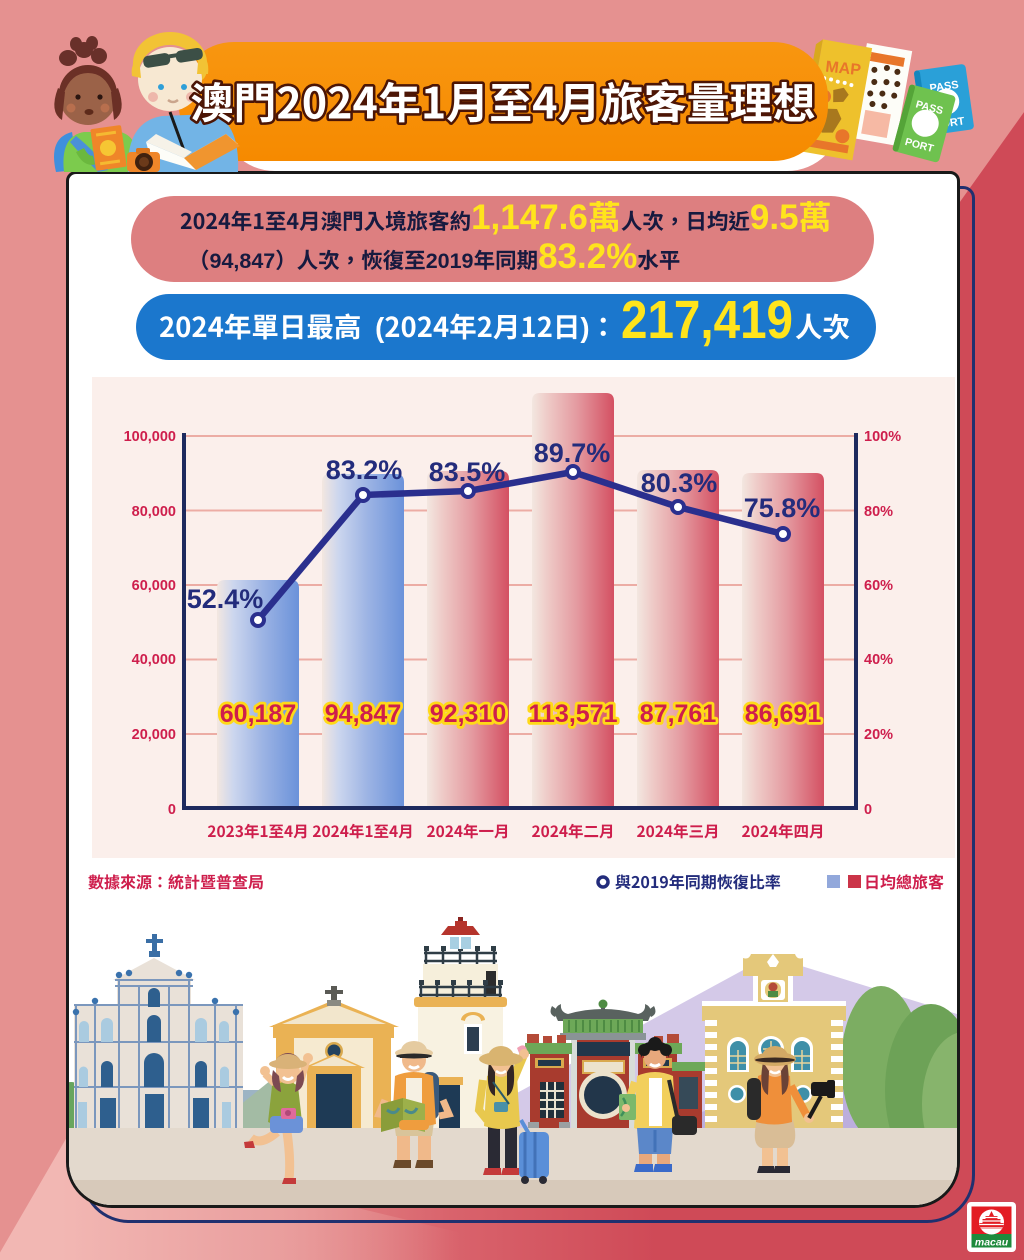  What do you see at coordinates (154, 660) in the screenshot?
I see `svg-text: 40,000` at bounding box center [154, 660].